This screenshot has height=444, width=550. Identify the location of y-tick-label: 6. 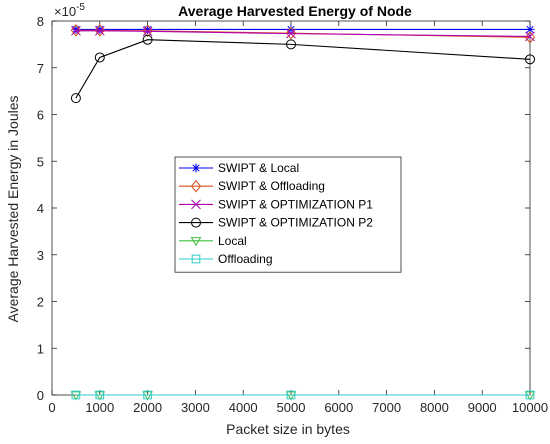
(40, 115).